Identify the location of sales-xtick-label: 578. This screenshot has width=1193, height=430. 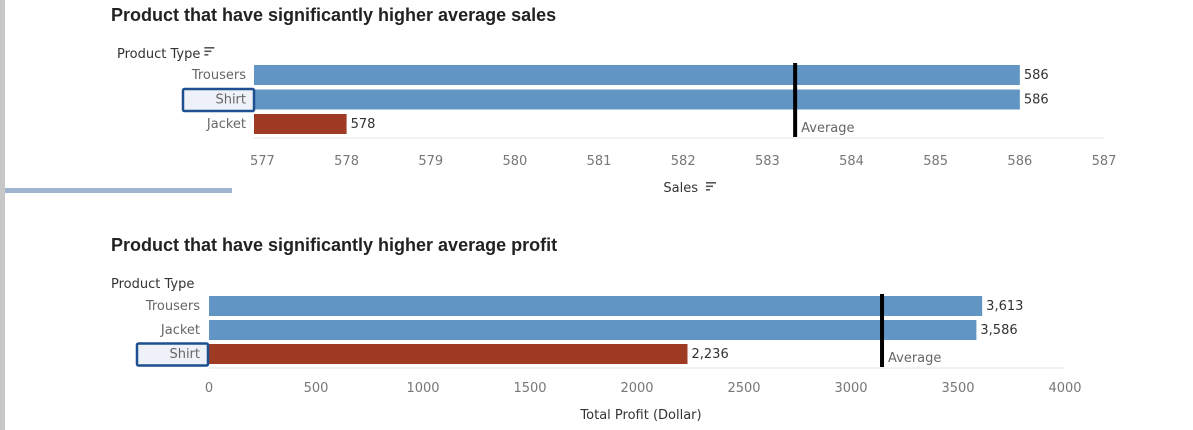
(346, 161).